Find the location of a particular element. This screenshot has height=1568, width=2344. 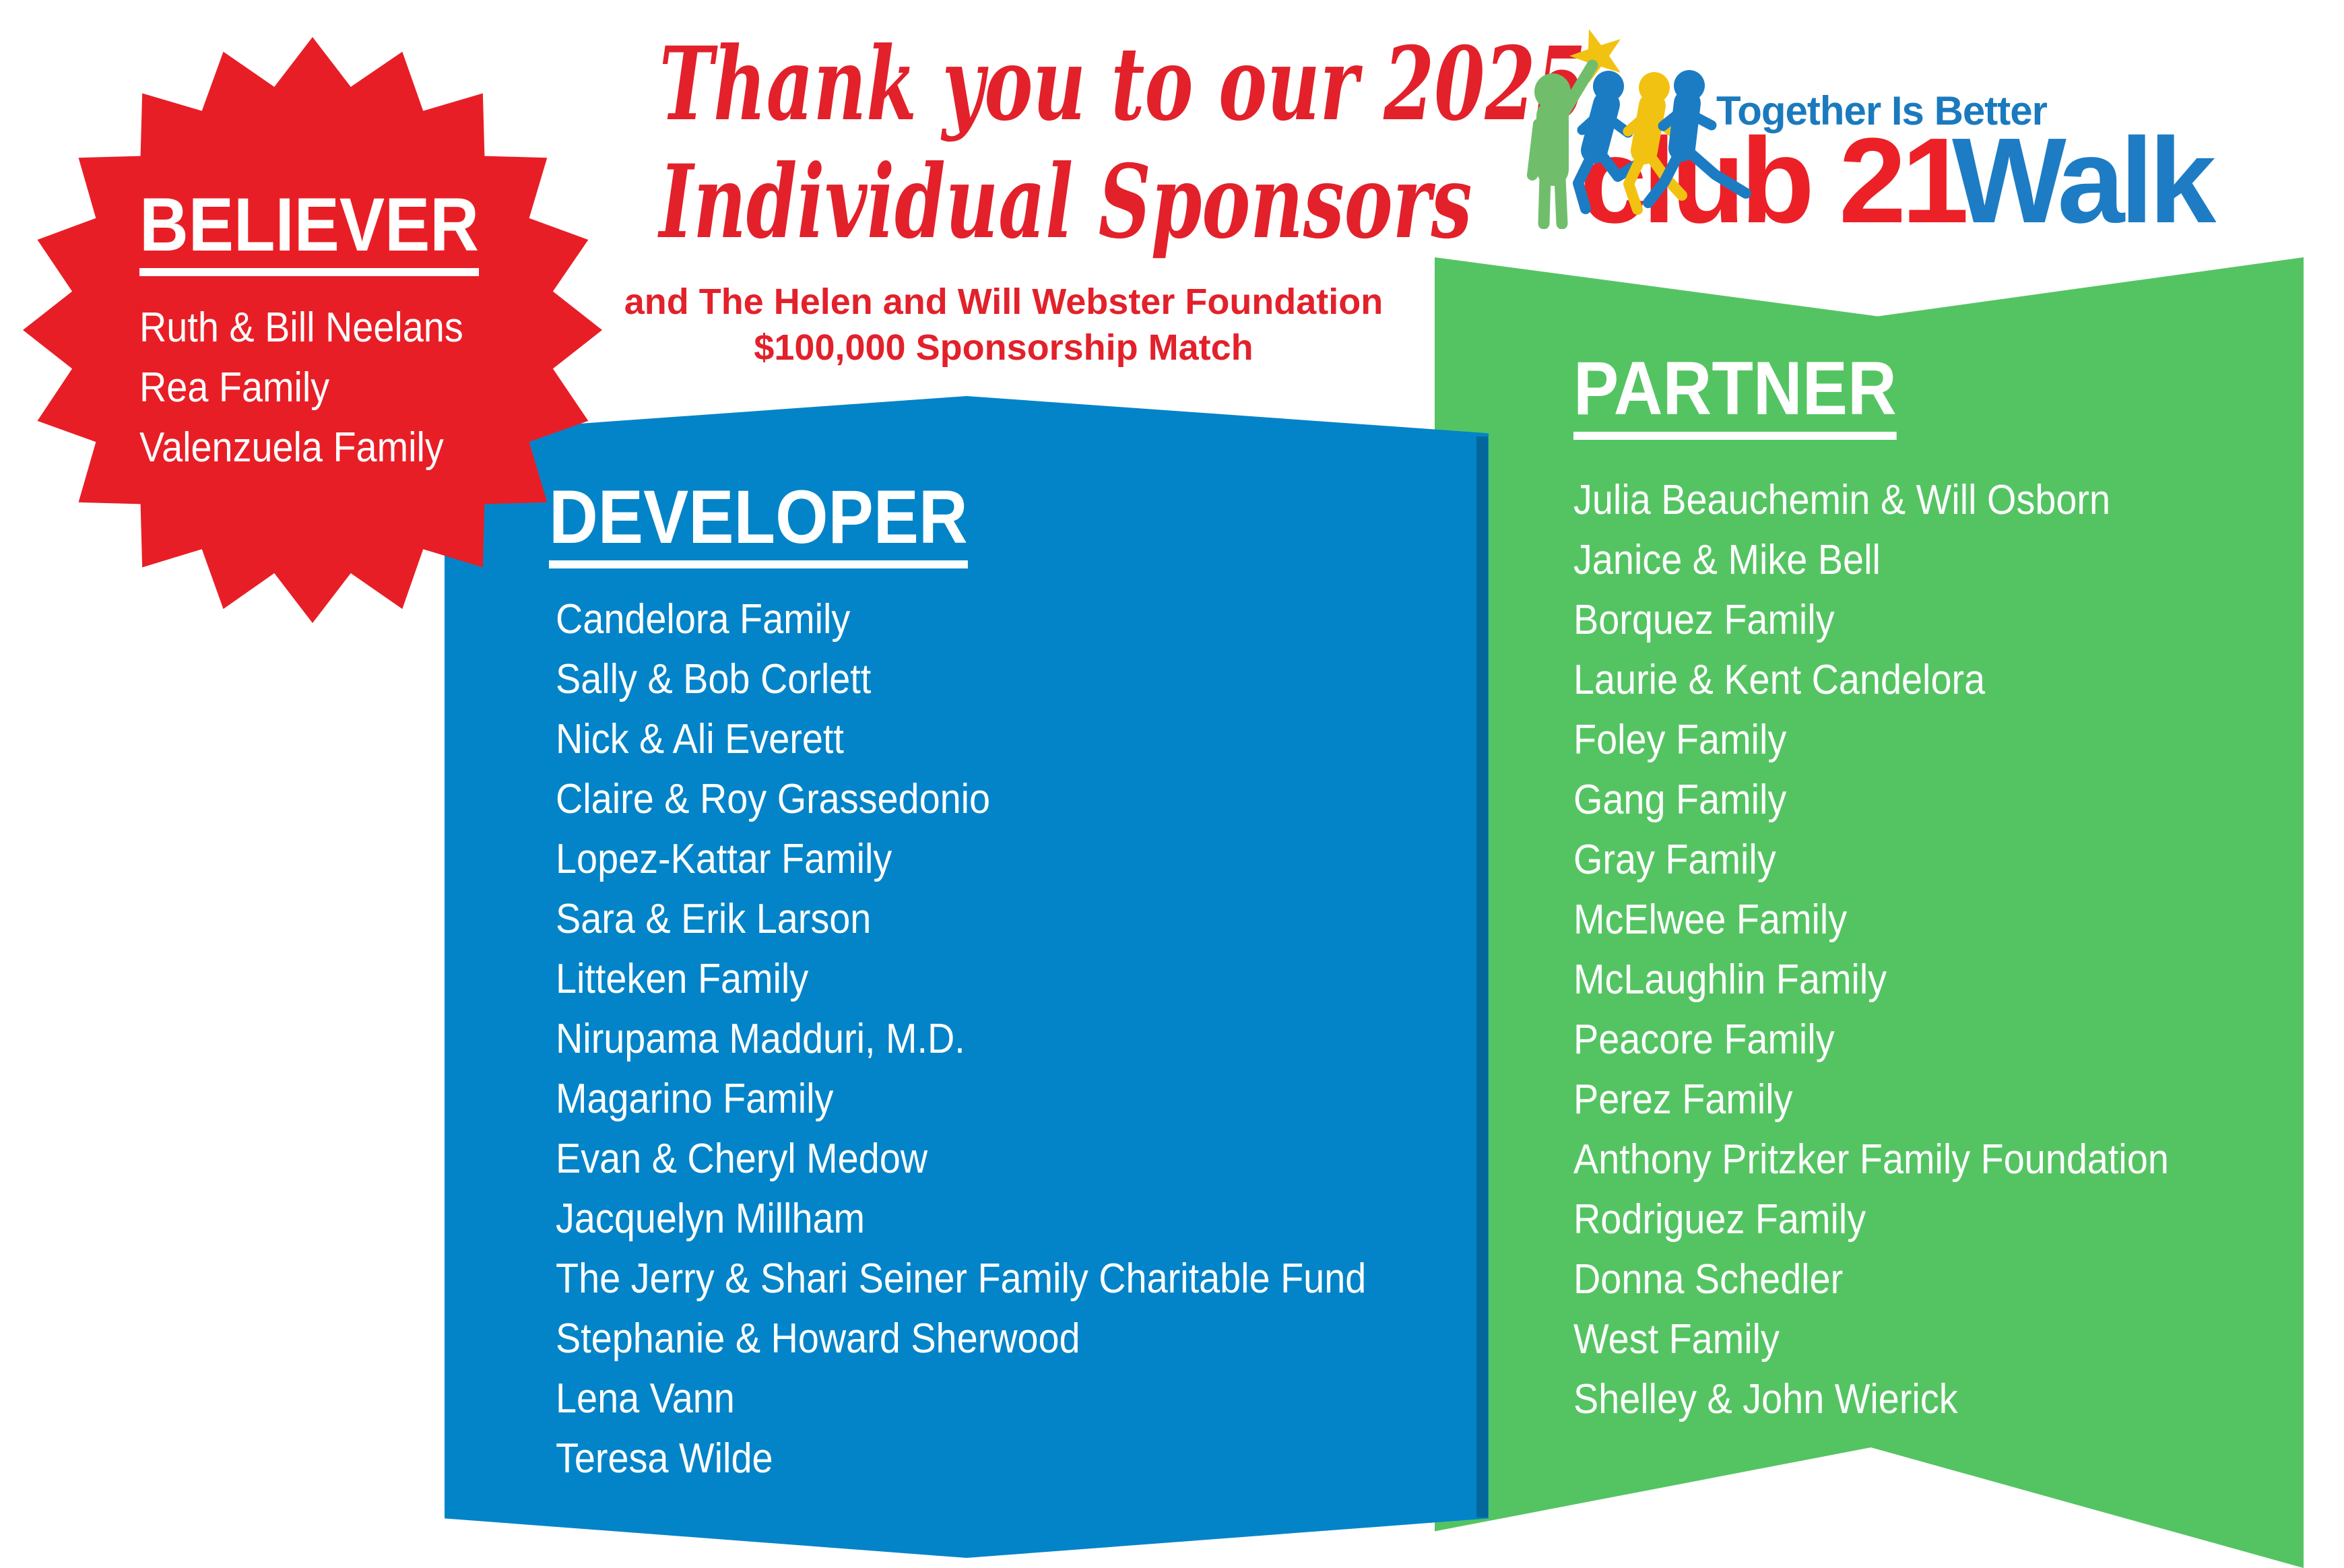

runner-blue-icon is located at coordinates (1697, 139).